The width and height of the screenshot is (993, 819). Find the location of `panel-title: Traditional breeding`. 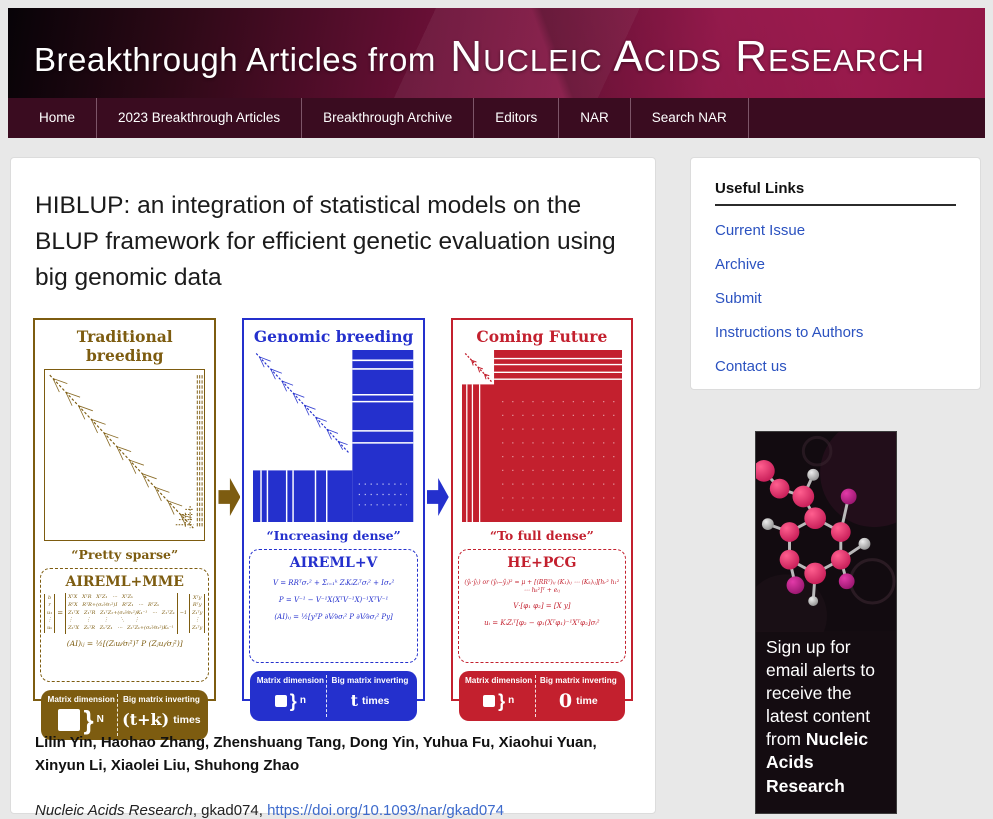

panel-title: Traditional breeding is located at coordinates (124, 346).